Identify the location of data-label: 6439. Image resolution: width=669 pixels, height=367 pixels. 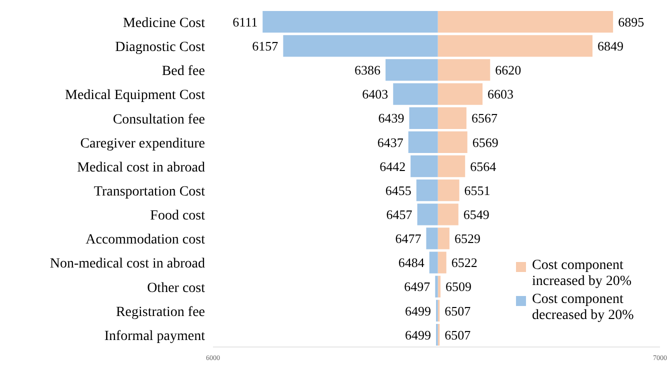
(391, 118).